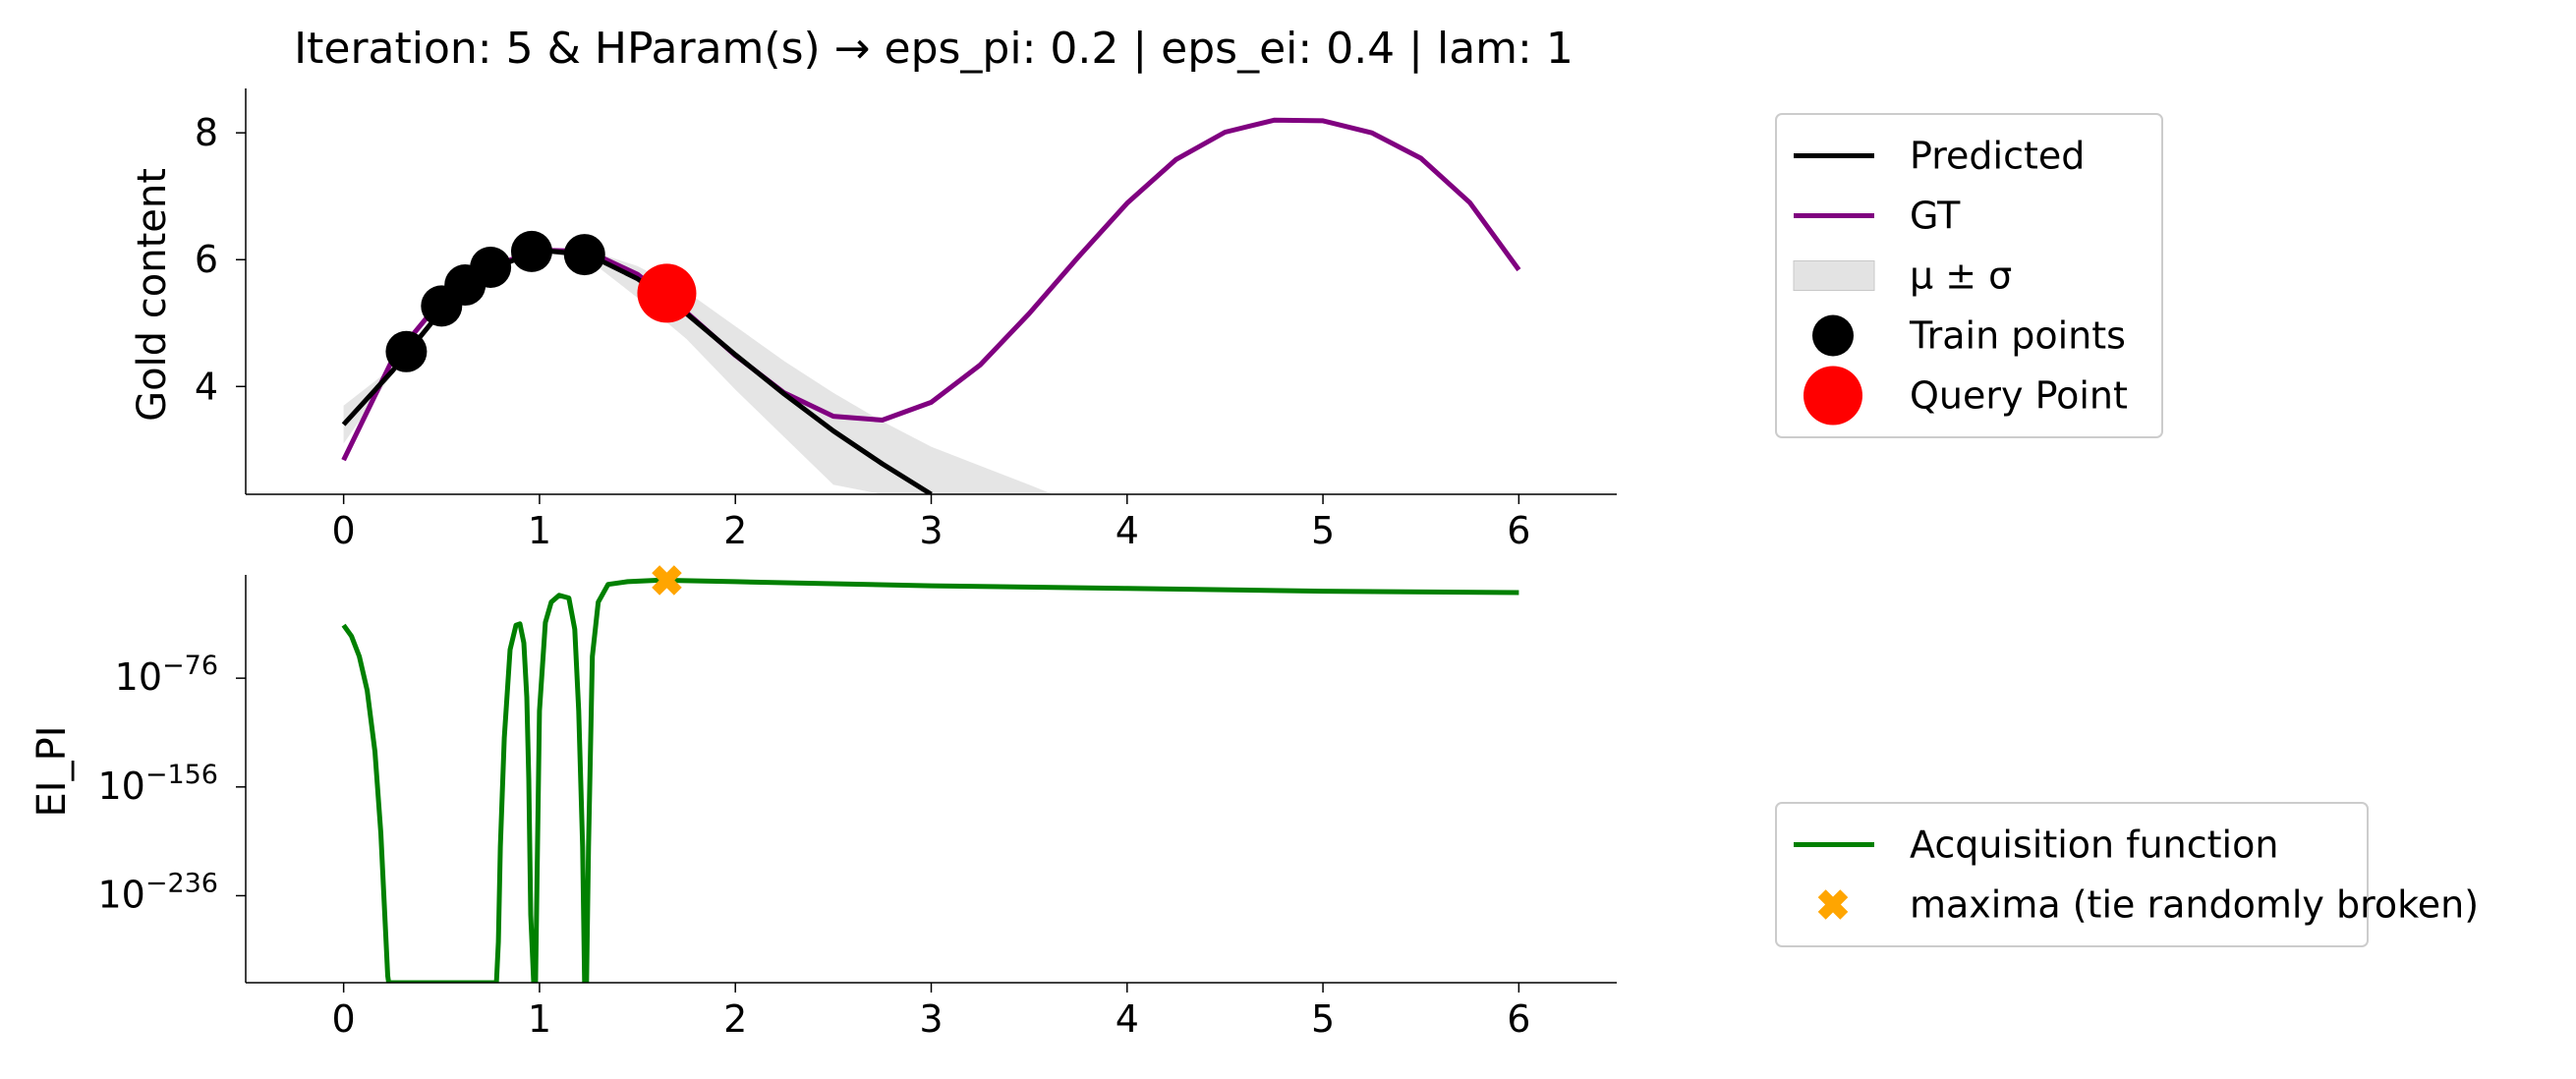 The image size is (2576, 1079). Describe the element at coordinates (1997, 156) in the screenshot. I see `legend-label: Predicted` at that location.